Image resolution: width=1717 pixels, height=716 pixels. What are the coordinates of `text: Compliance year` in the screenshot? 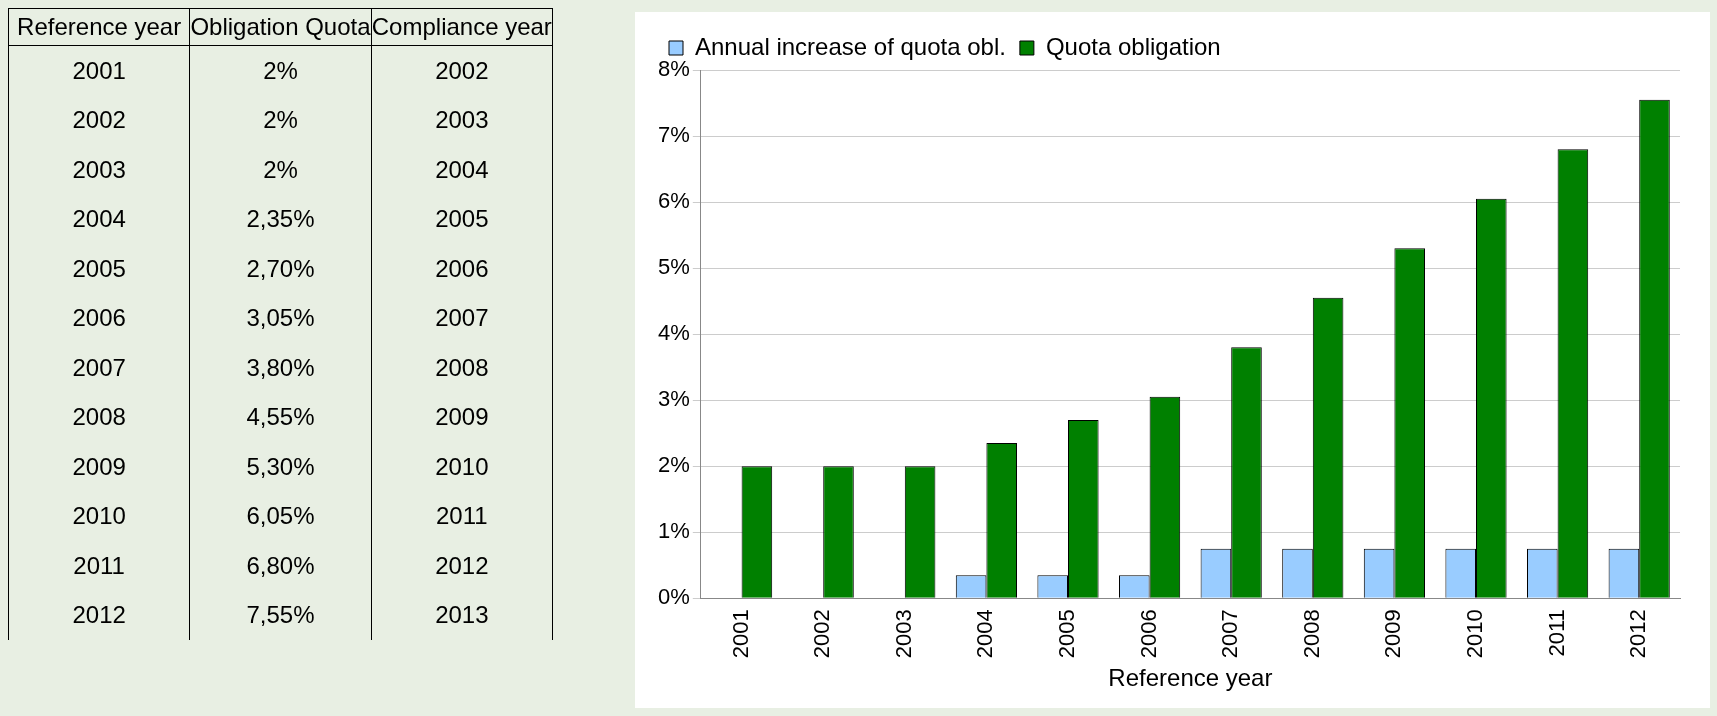 It's located at (462, 27).